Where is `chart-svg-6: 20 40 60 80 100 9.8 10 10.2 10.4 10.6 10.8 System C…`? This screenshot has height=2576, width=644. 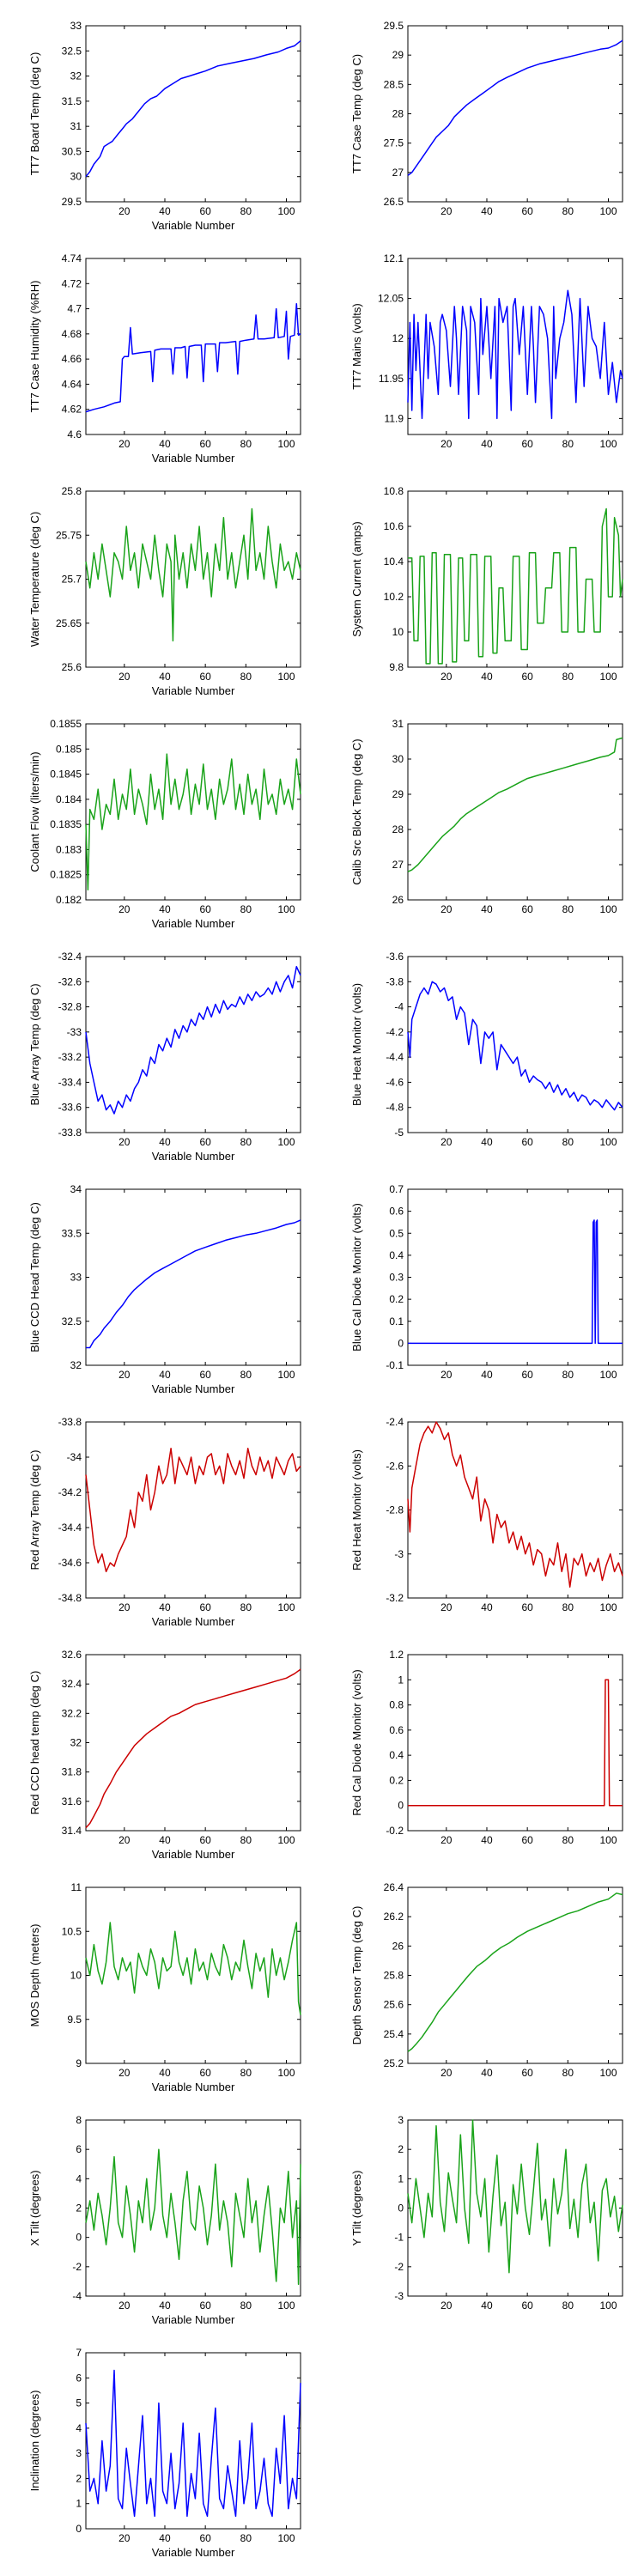
chart-svg-6: 20 40 60 80 100 9.8 10 10.2 10.4 10.6 10.8 System C… is located at coordinates (486, 584).